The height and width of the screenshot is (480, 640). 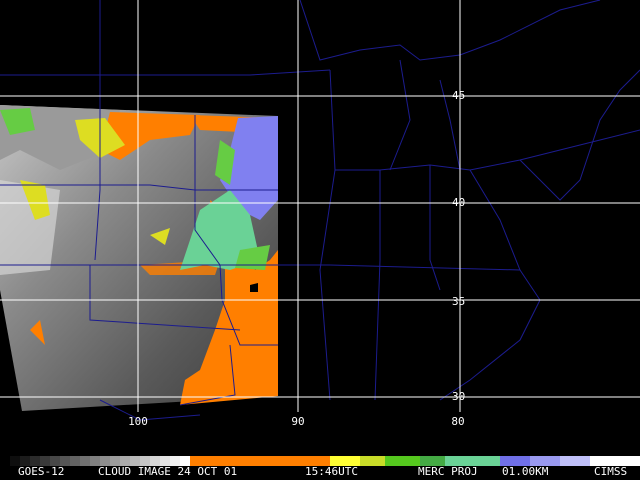 I want to click on lat-label: 35, so click(x=458, y=301).